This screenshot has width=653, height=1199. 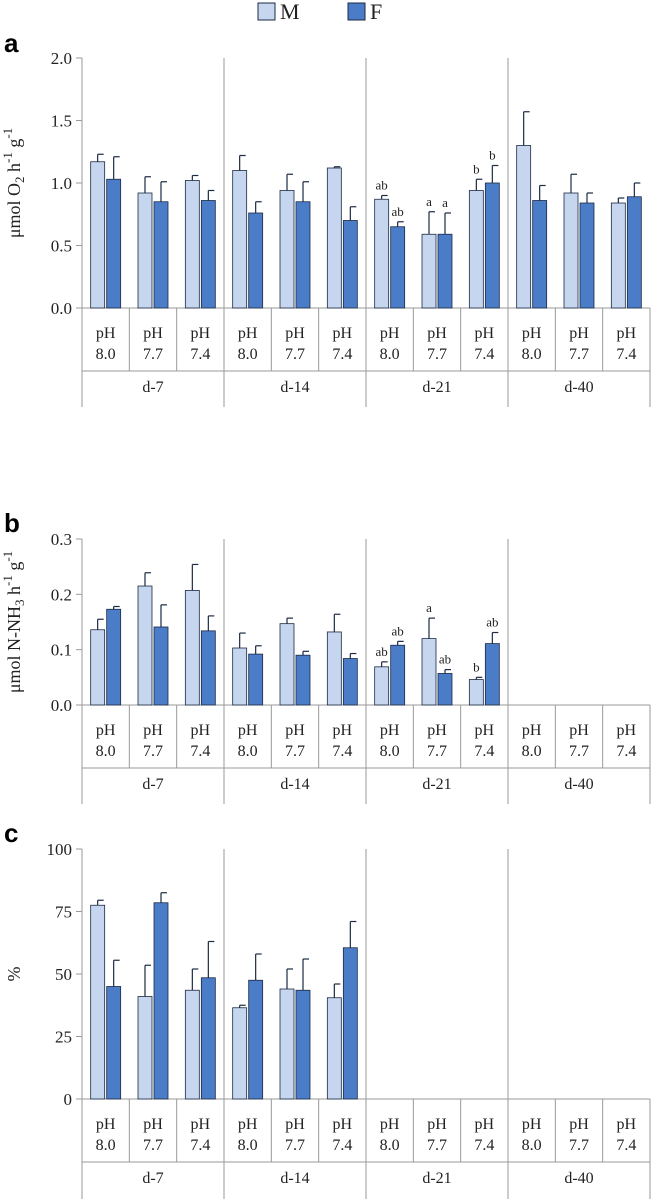 What do you see at coordinates (61, 539) in the screenshot?
I see `y-tick-label: 0.3` at bounding box center [61, 539].